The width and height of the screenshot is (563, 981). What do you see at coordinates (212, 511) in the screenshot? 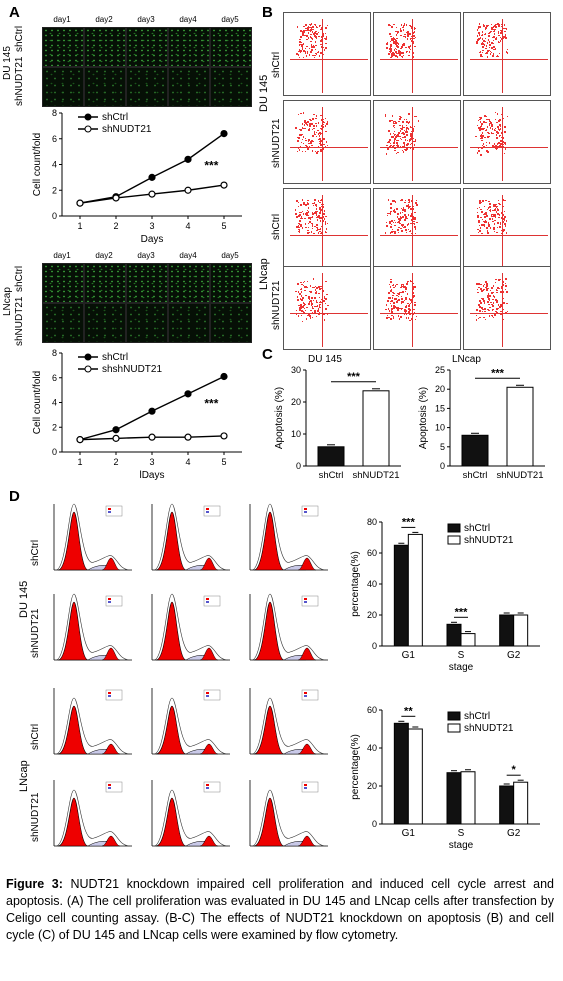
I see `hist-legend-box` at bounding box center [212, 511].